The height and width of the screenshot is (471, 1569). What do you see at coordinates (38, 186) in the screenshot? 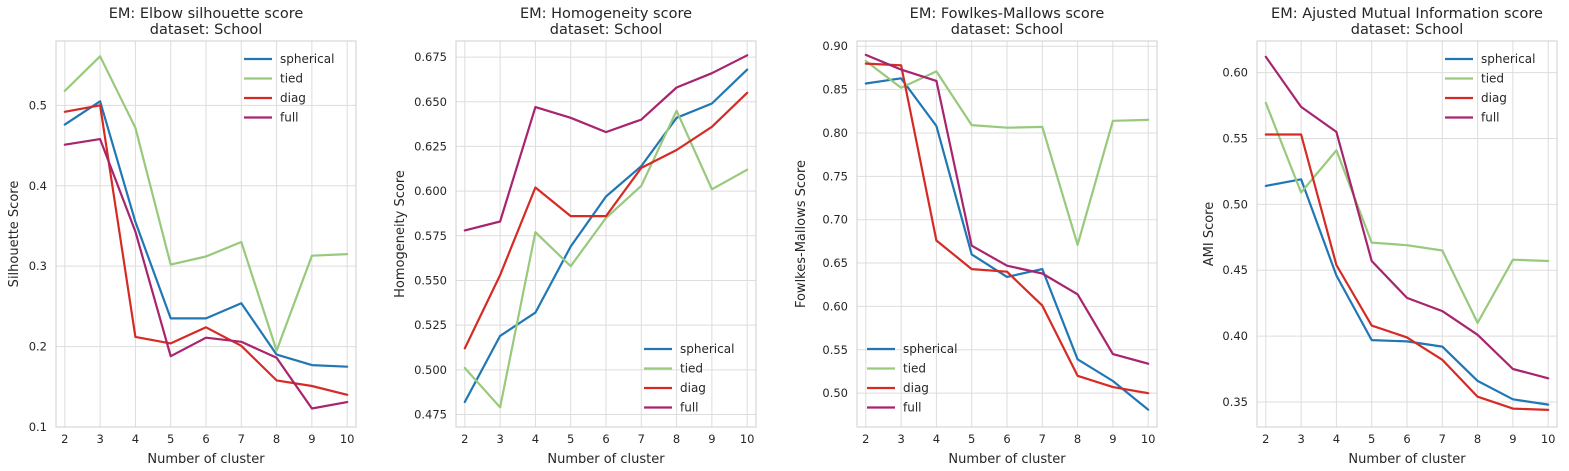
I see `y-tick-label: 0.4` at bounding box center [38, 186].